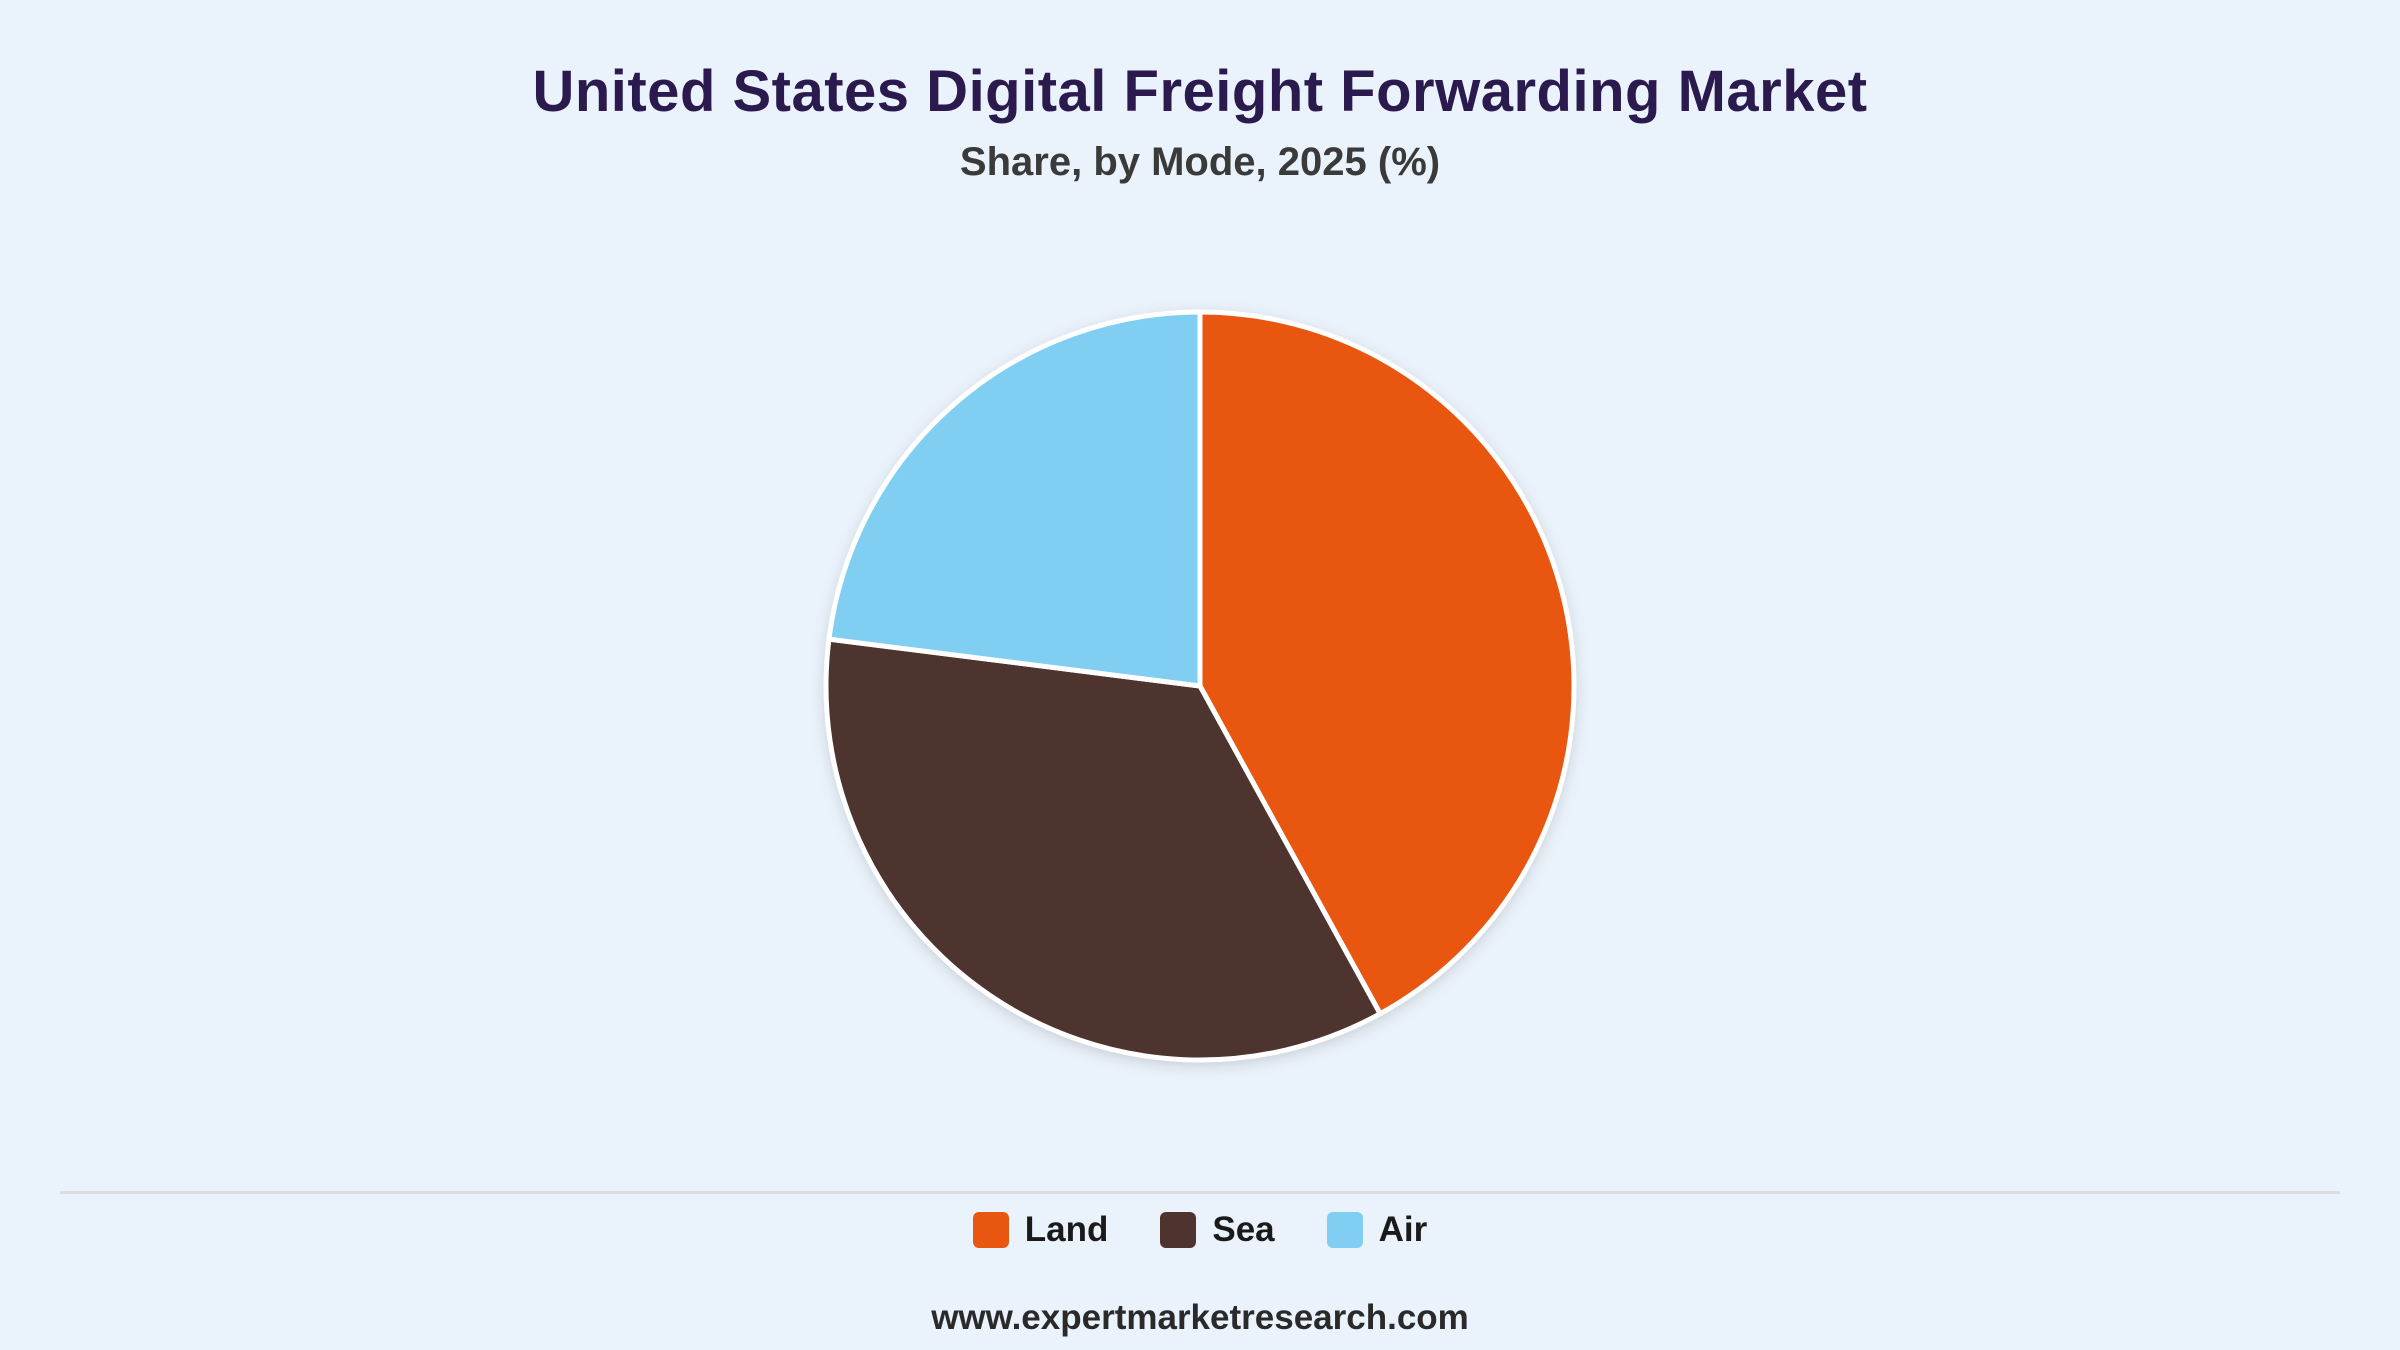  Describe the element at coordinates (1178, 1230) in the screenshot. I see `legend-swatch-sea` at that location.